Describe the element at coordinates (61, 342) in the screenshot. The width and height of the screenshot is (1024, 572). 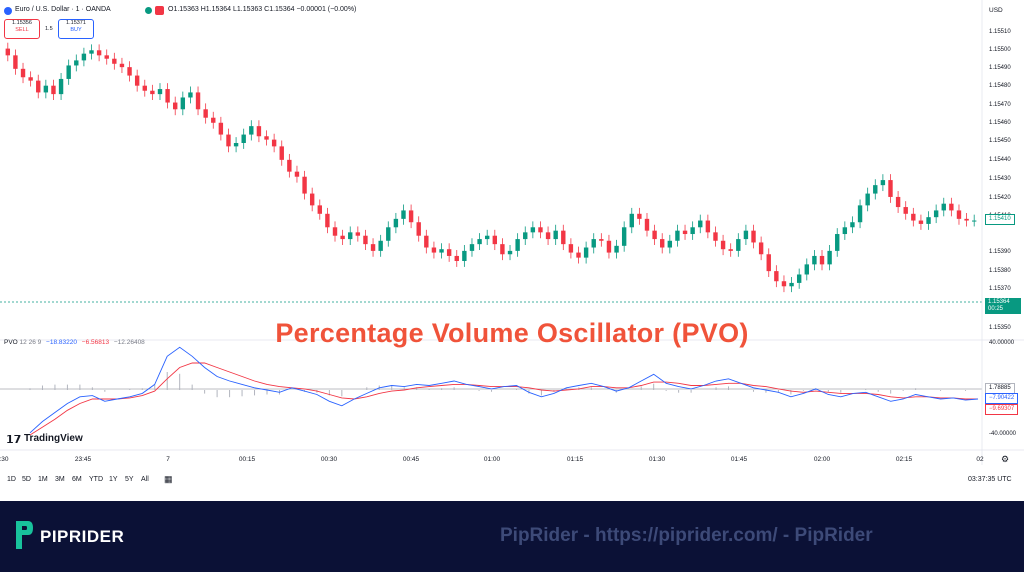
I see `indicator-value-1: −18.83220` at that location.